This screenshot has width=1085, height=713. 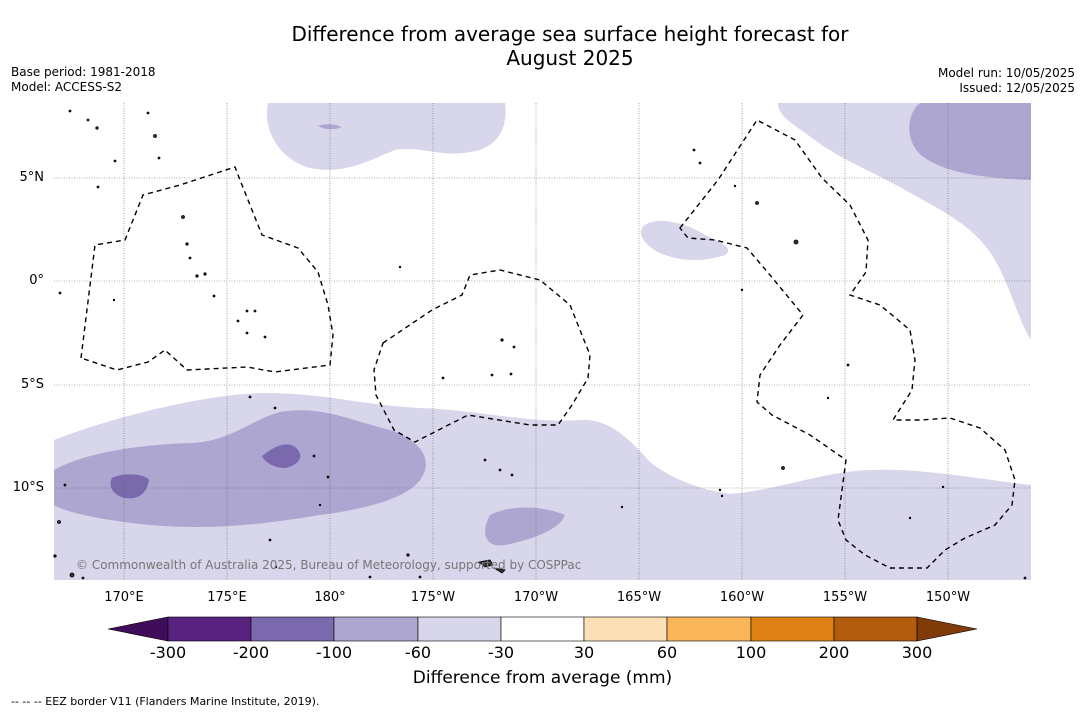 I want to click on lat-label-5s: 5°S, so click(x=32, y=384).